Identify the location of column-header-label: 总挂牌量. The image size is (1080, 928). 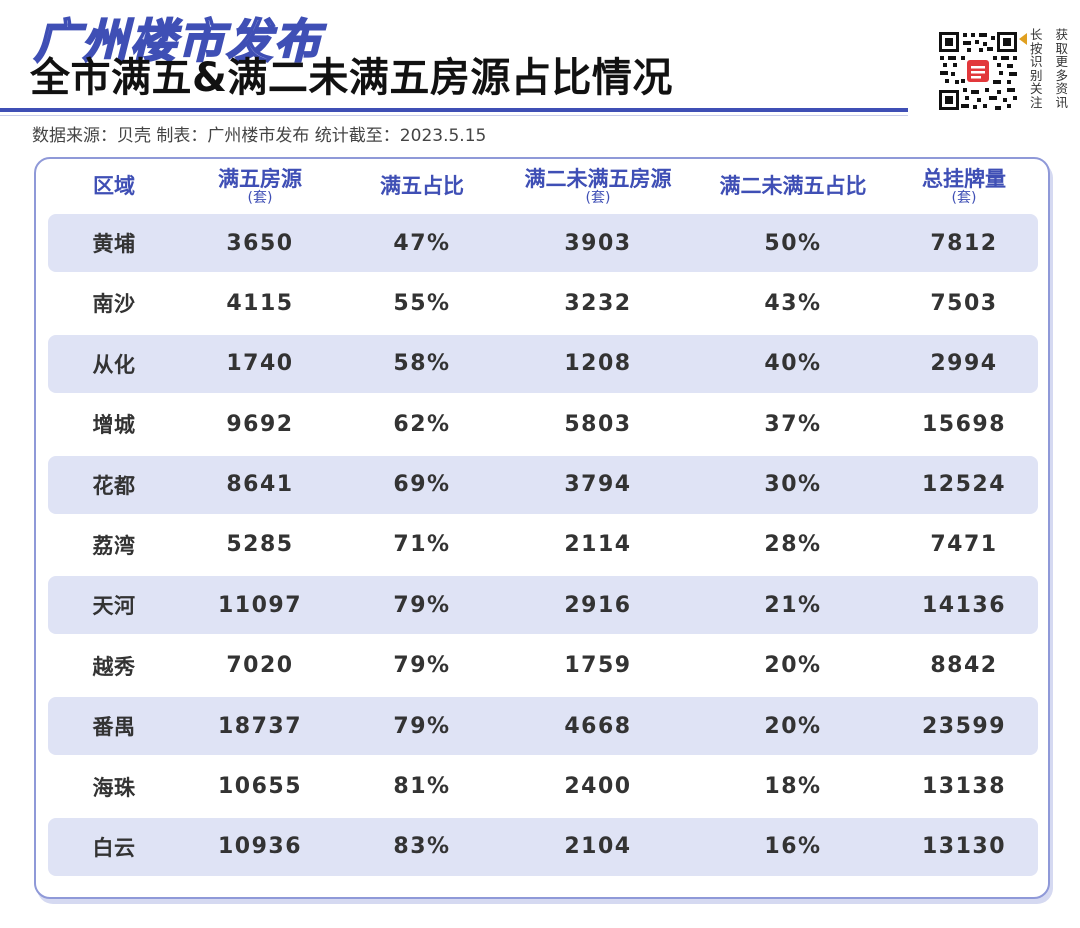
(964, 179).